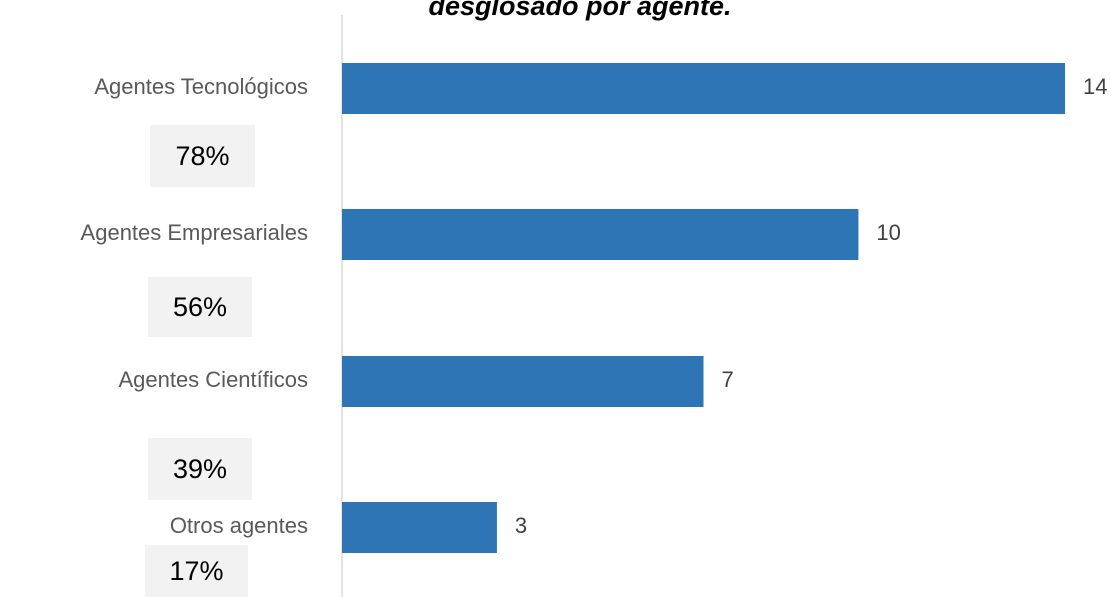  What do you see at coordinates (579, 10) in the screenshot?
I see `chart-title: desglosado por agente.` at bounding box center [579, 10].